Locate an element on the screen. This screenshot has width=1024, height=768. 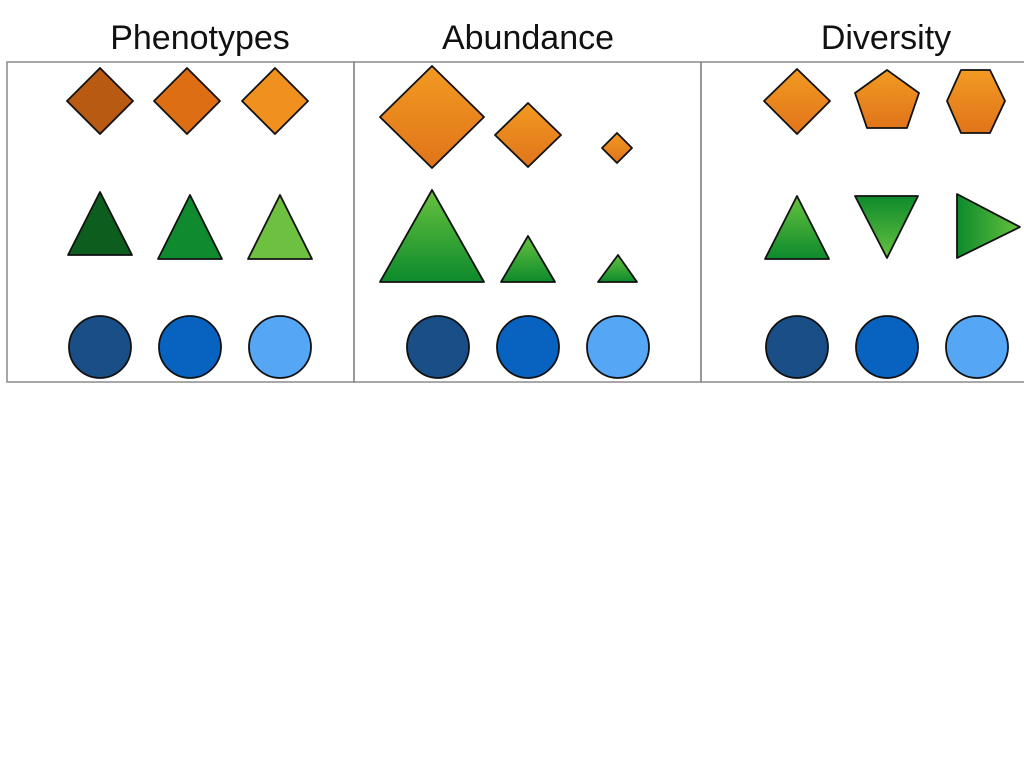
diversity-panel is located at coordinates (862, 222).